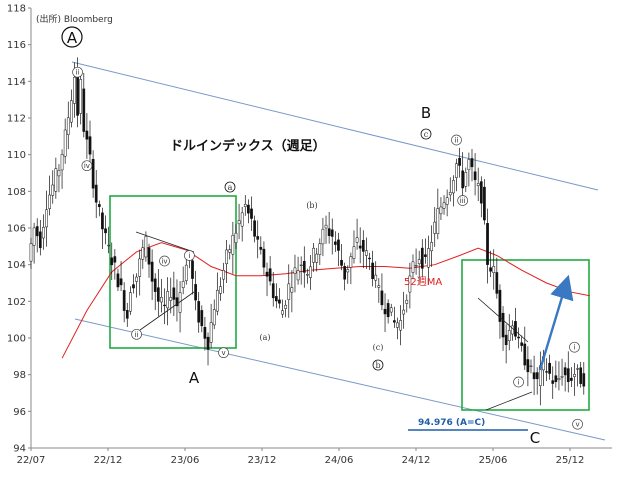 This screenshot has width=633, height=481. I want to click on y-tick-label-5: 104, so click(16, 265).